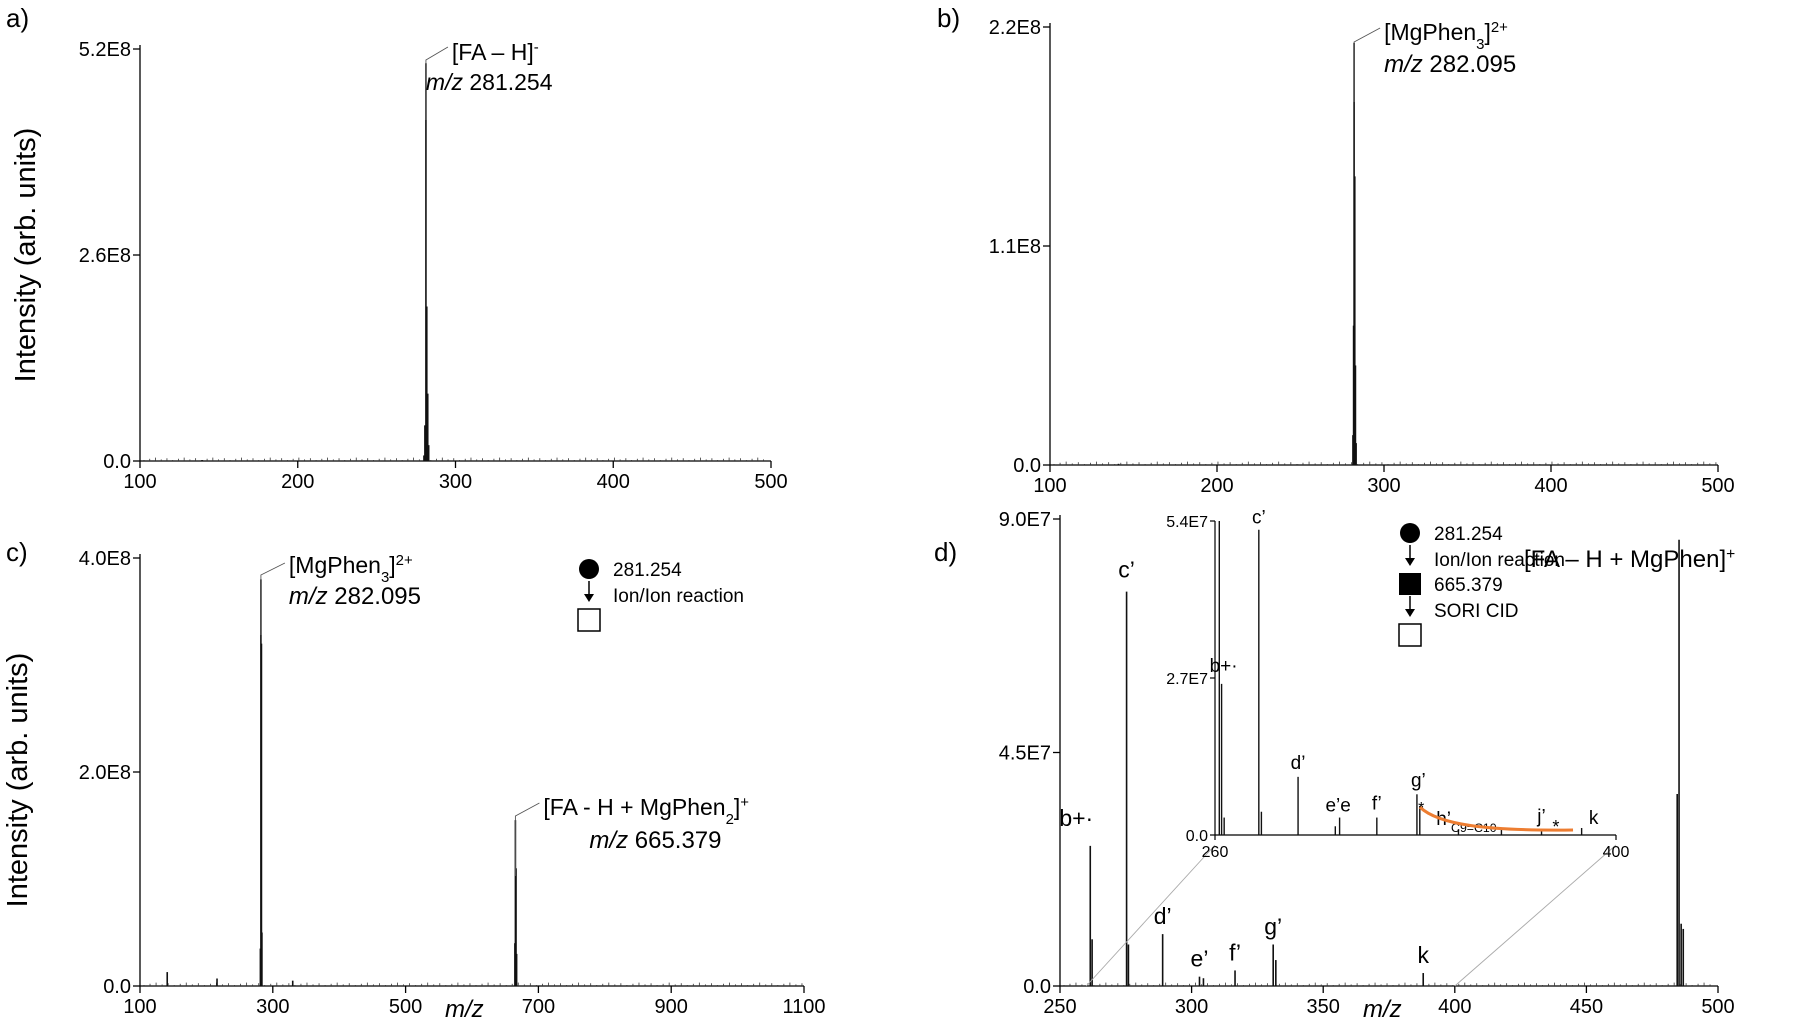 Image resolution: width=1800 pixels, height=1019 pixels. I want to click on inset-y-tick-label: 5.4E7, so click(1187, 522).